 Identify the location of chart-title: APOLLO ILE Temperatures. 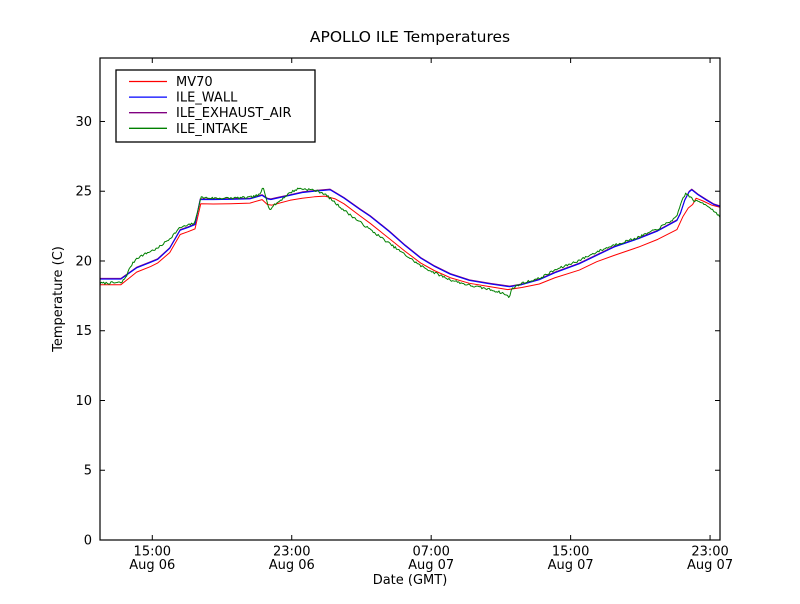
(410, 37).